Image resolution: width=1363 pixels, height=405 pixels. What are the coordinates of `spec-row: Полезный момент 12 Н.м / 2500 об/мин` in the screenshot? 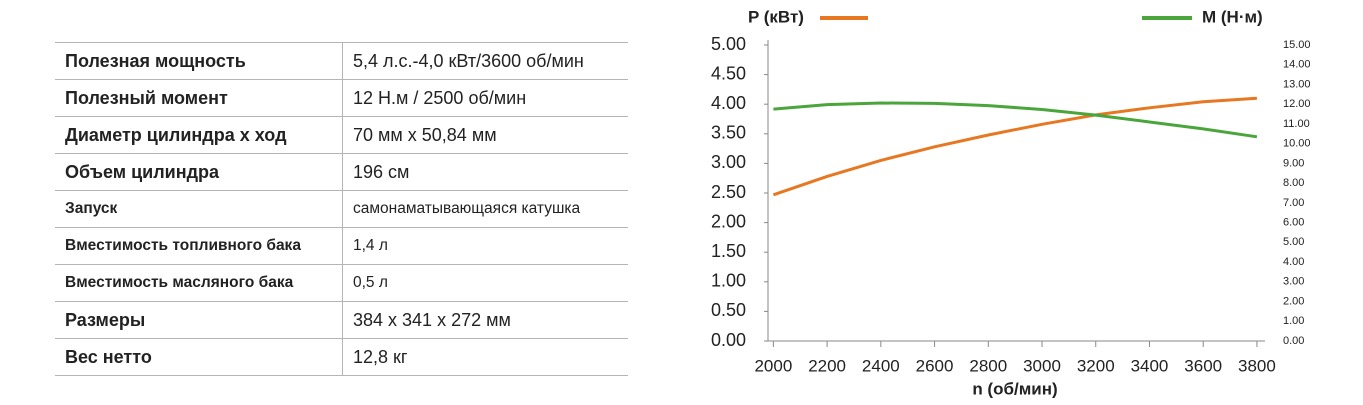 It's located at (341, 98).